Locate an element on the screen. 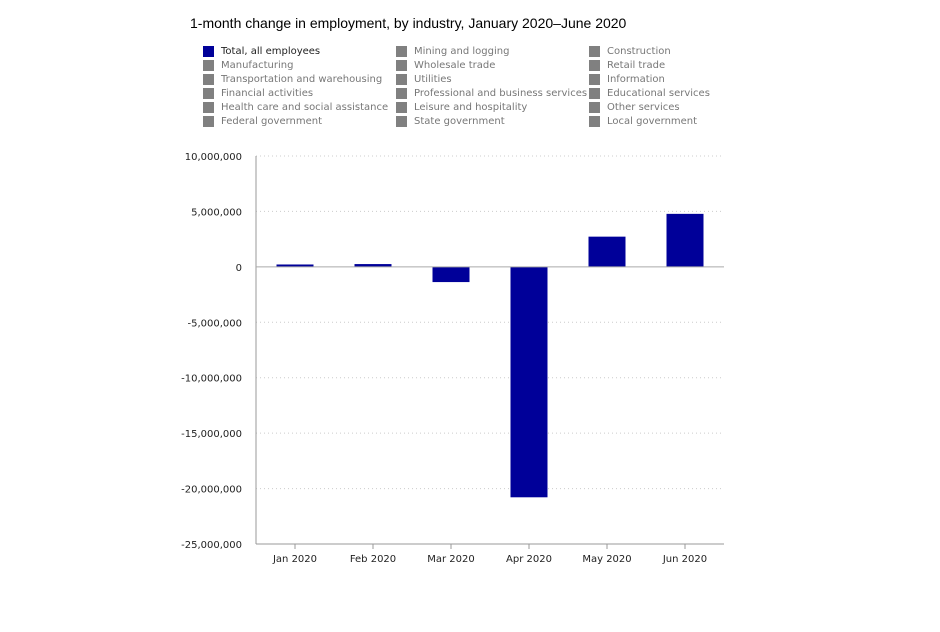 The height and width of the screenshot is (632, 940). legend-label: Educational services is located at coordinates (658, 93).